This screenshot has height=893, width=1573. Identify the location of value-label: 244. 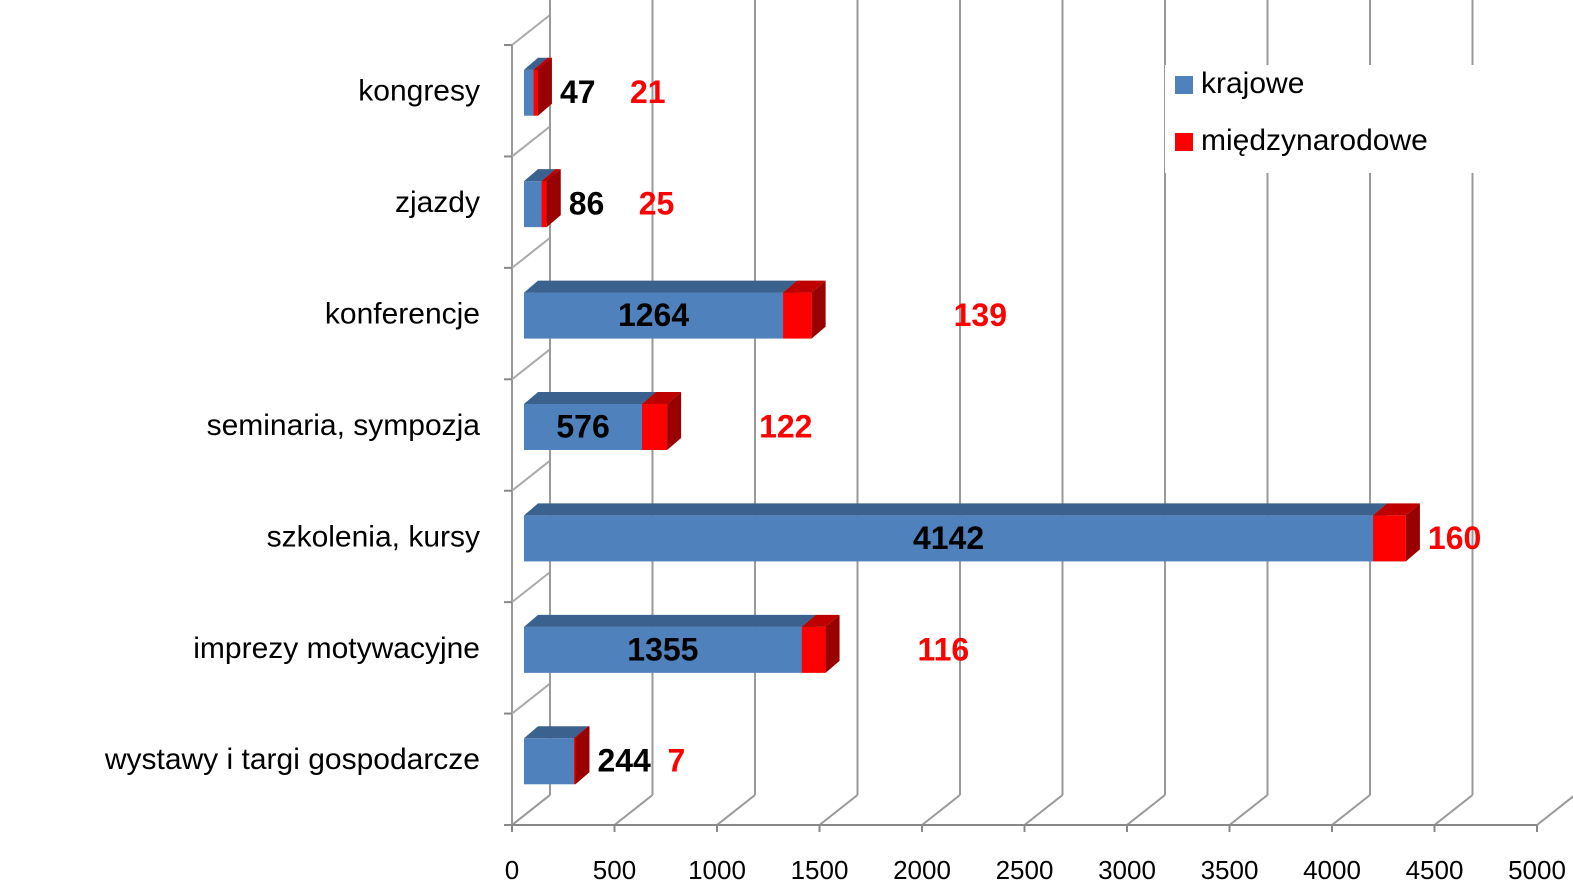
(624, 761).